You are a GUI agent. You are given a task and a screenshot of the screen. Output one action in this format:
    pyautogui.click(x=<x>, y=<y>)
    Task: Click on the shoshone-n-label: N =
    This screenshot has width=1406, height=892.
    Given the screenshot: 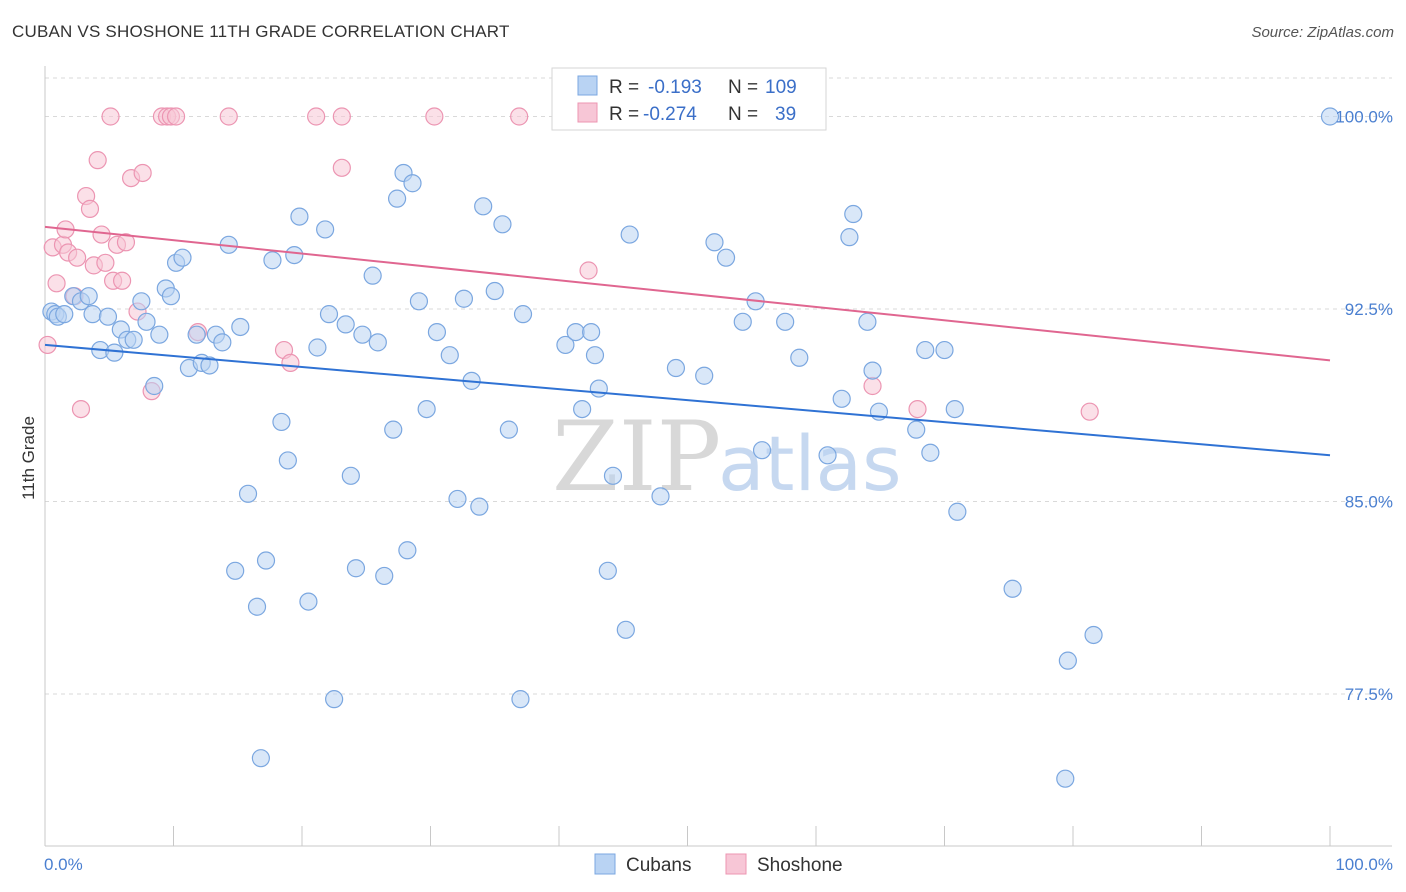 What is the action you would take?
    pyautogui.click(x=743, y=114)
    